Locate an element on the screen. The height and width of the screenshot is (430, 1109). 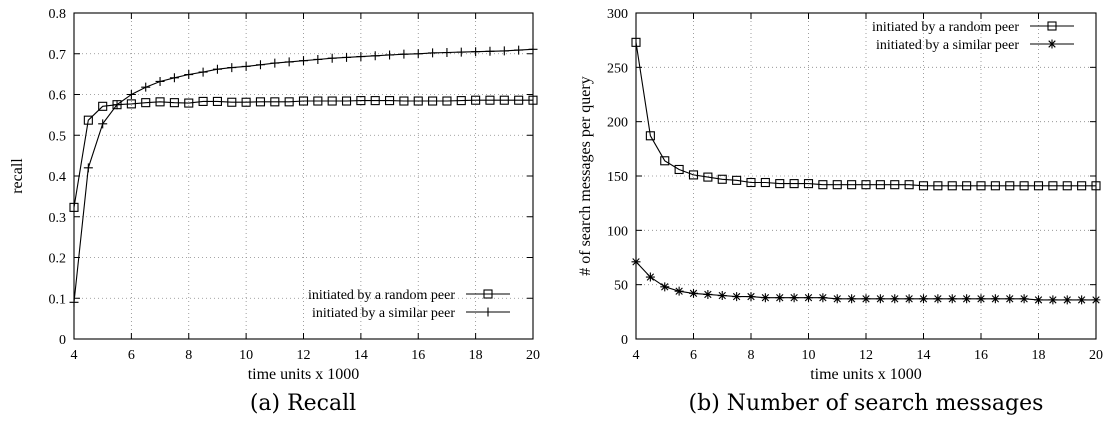
y-tick-label: 300 is located at coordinates (617, 14).